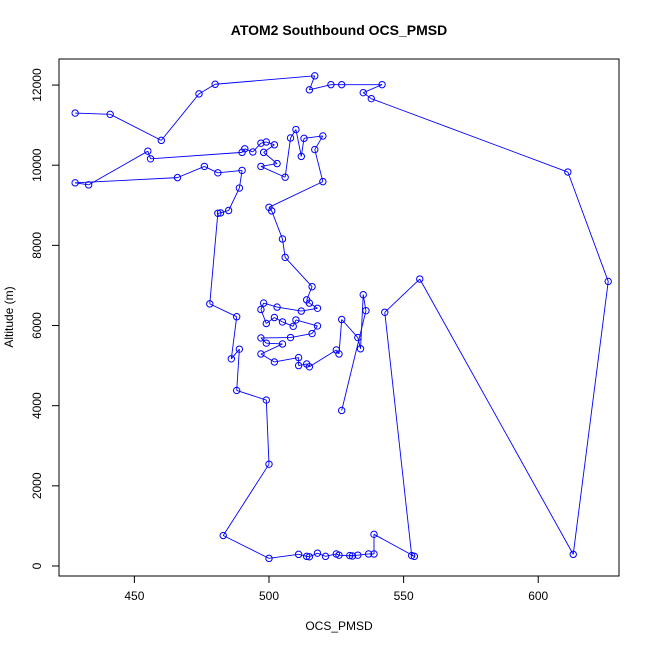 This screenshot has height=650, width=650. I want to click on y-tick-label-5: 10000, so click(37, 165).